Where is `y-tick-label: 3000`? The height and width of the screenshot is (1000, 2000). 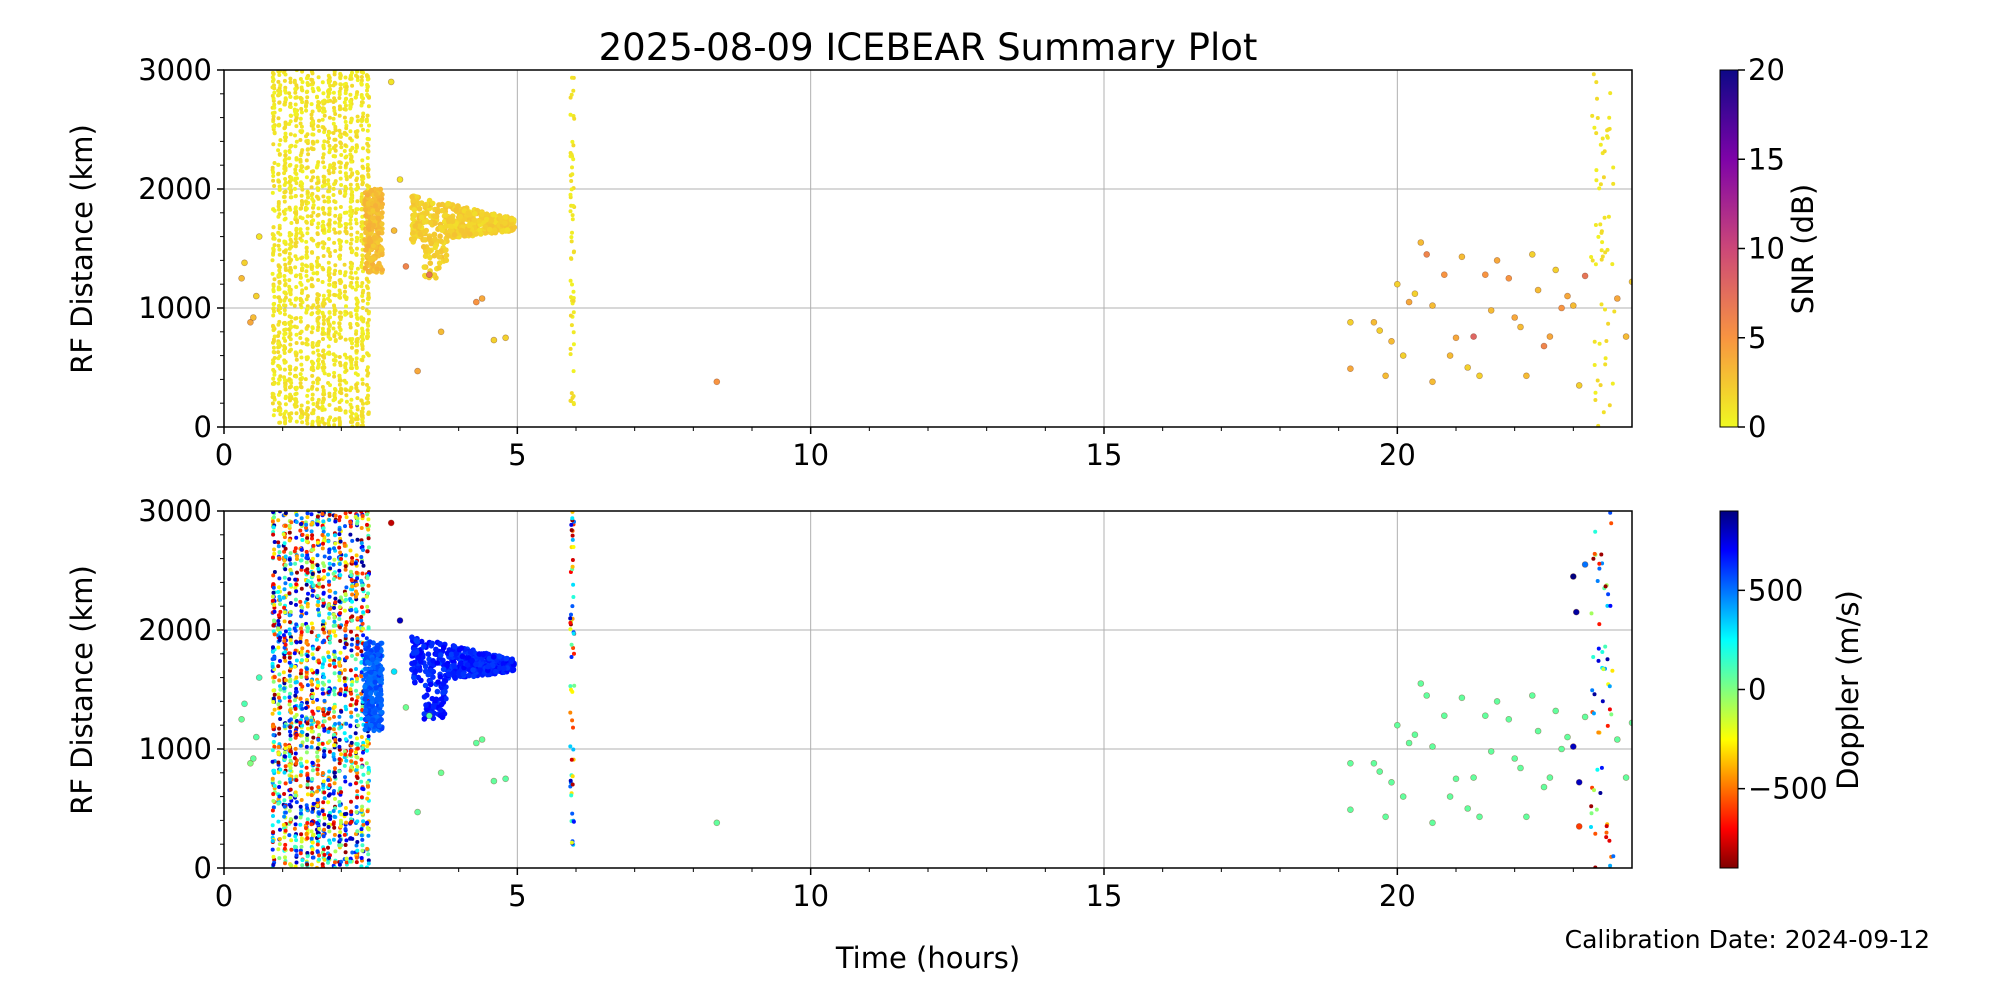
y-tick-label: 3000 is located at coordinates (175, 70).